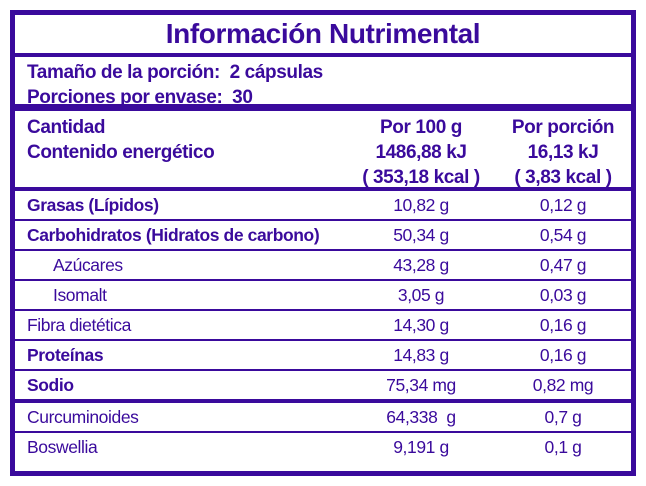  I want to click on per100-value: 14,30 g, so click(421, 324).